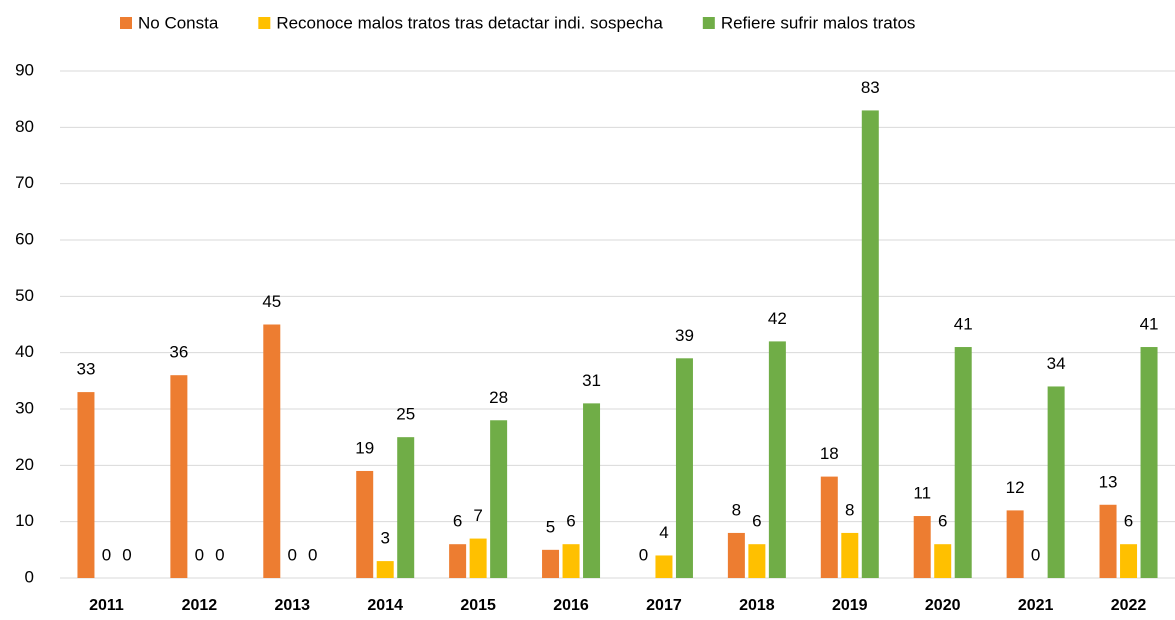 The width and height of the screenshot is (1175, 620). What do you see at coordinates (757, 605) in the screenshot?
I see `x-tick-label: 2018` at bounding box center [757, 605].